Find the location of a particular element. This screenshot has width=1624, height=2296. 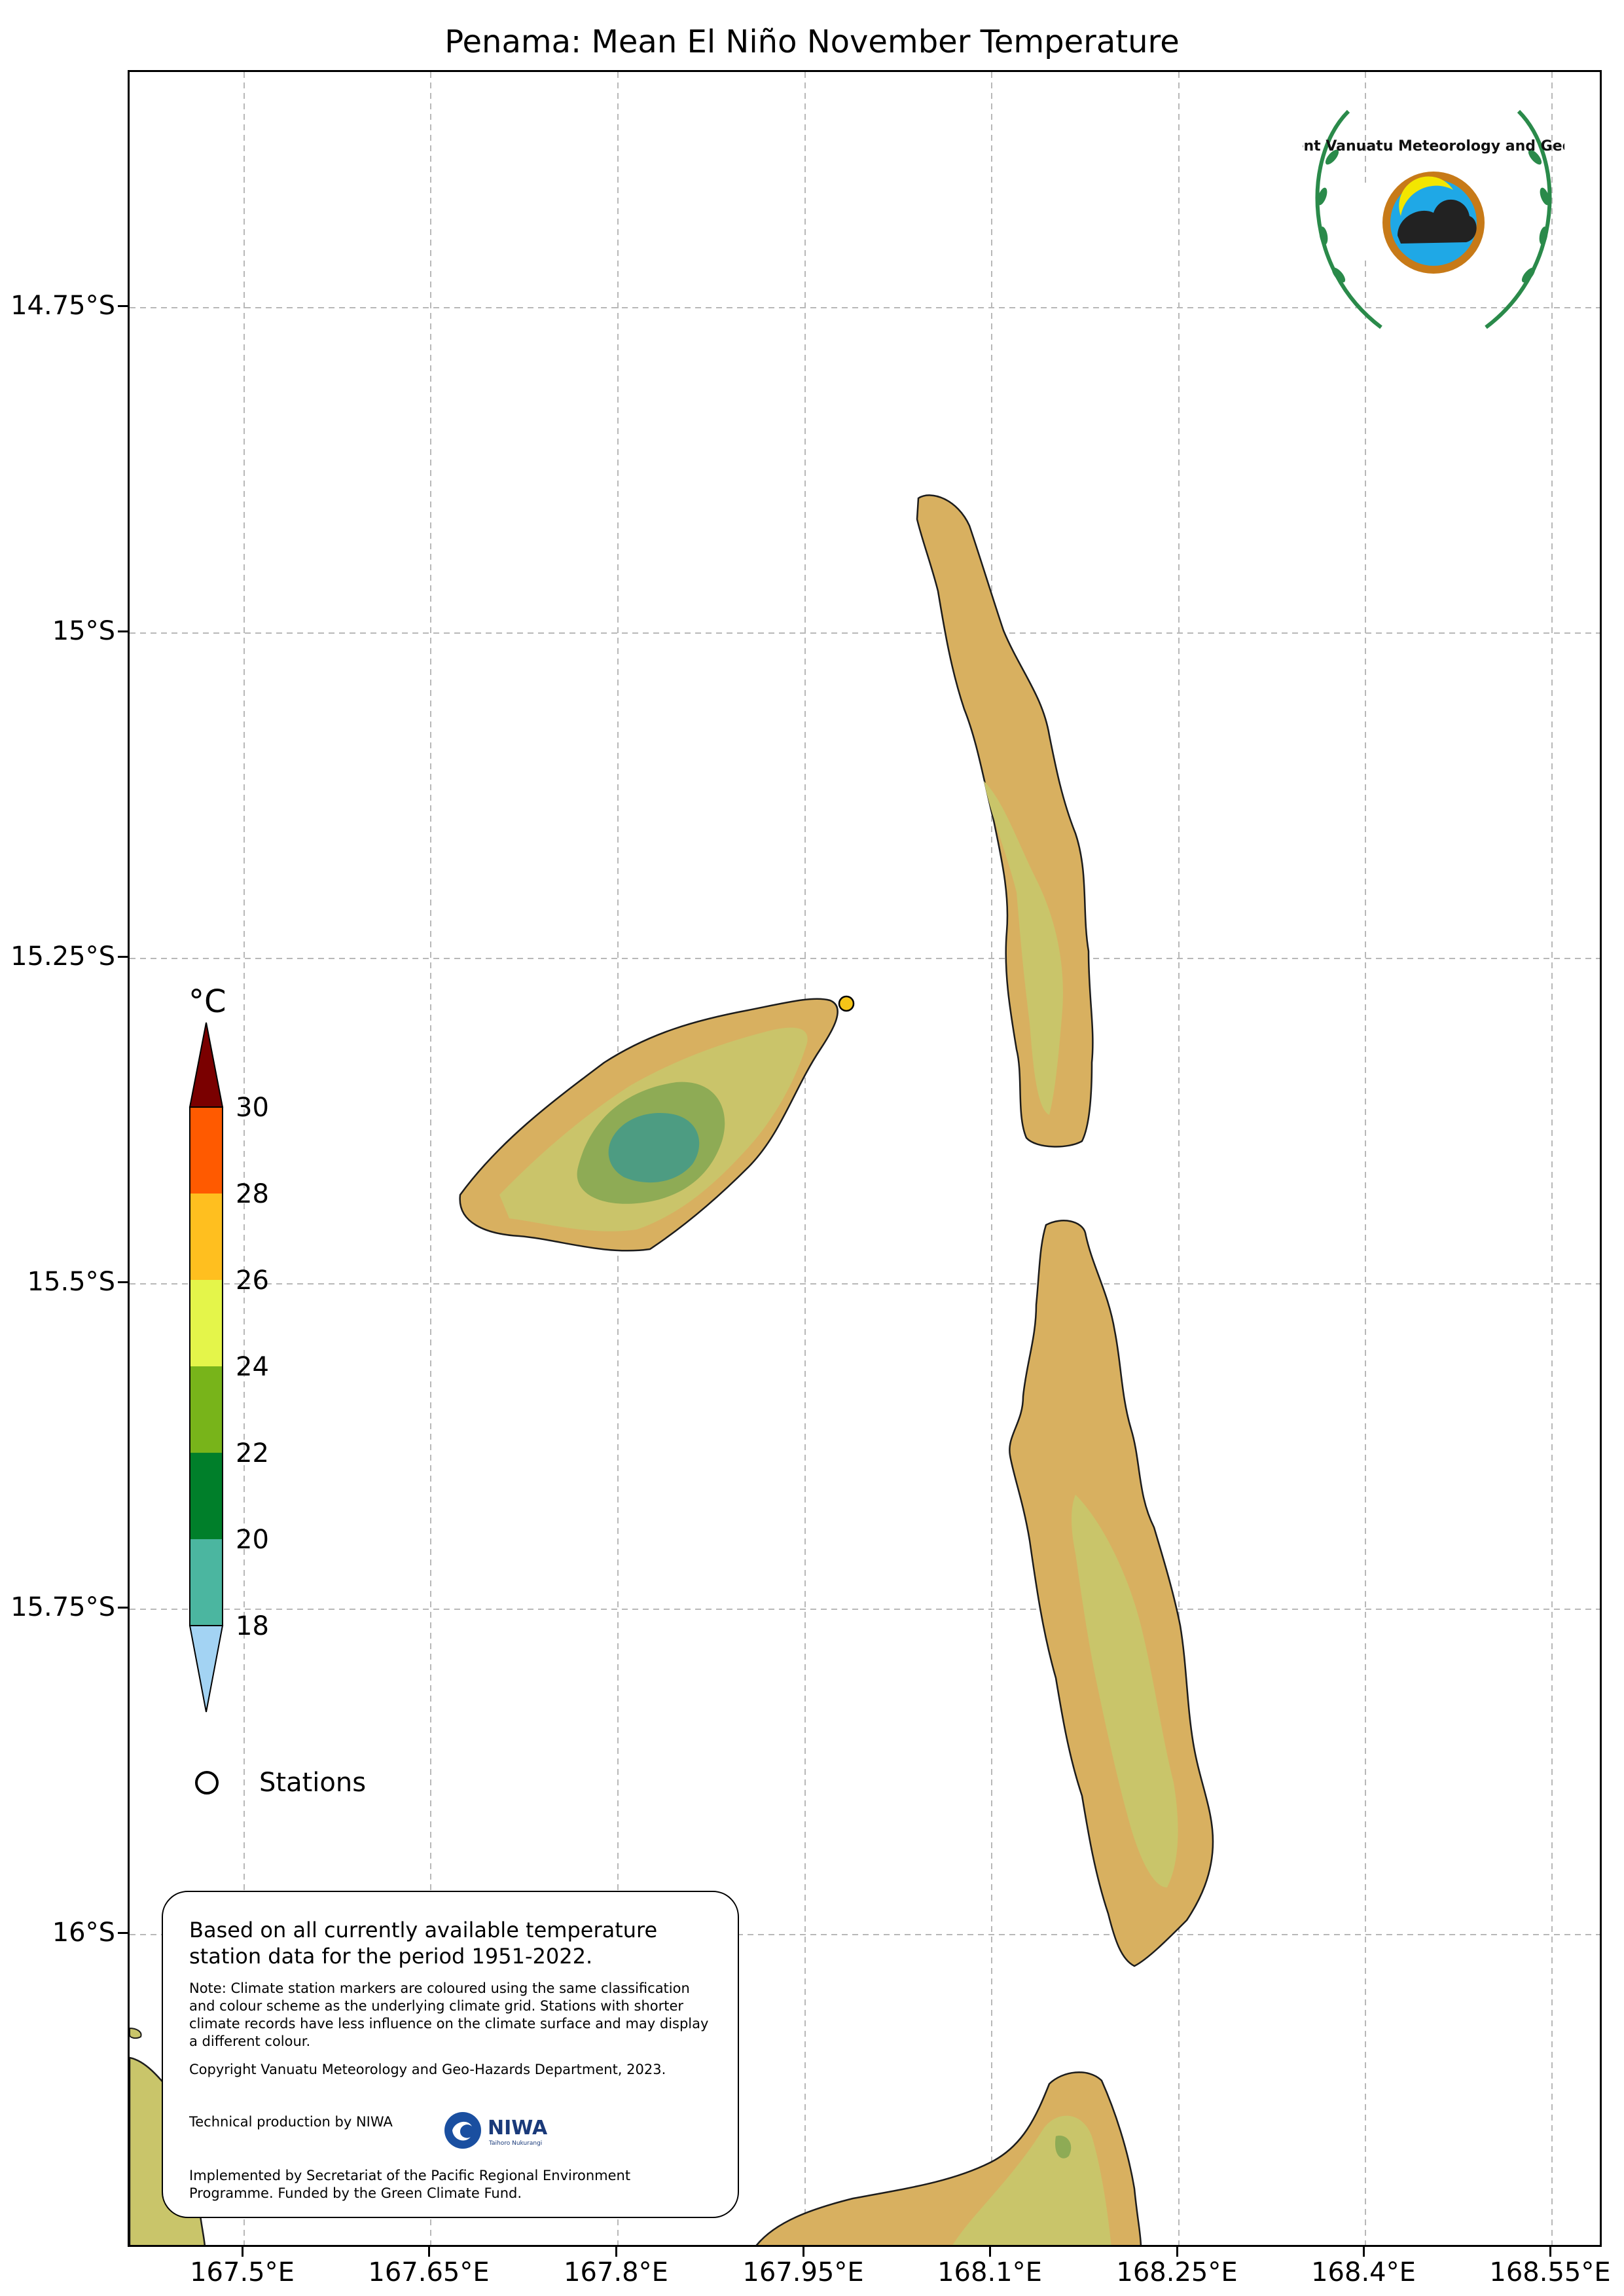

niwa-tagline: Taihoro Nukurangi is located at coordinates (515, 2143).